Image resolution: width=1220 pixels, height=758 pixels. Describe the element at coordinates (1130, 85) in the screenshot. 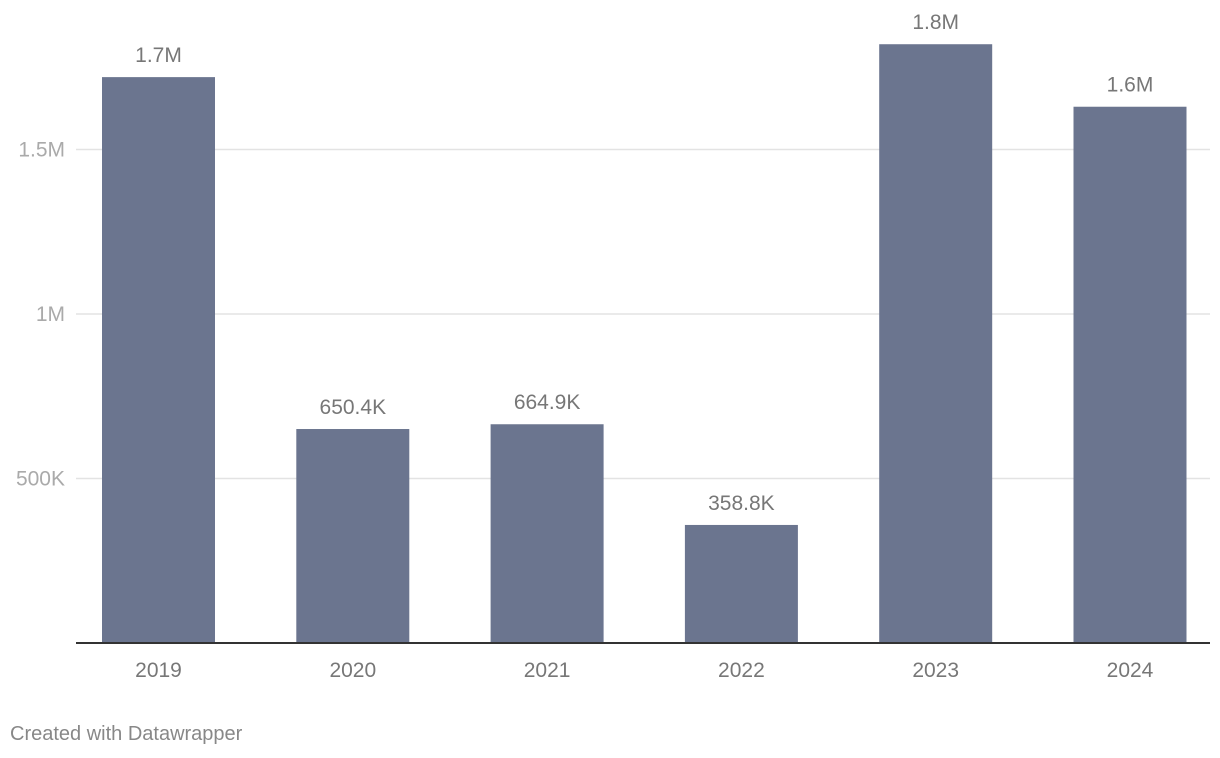

I see `value-label: 1.6M` at that location.